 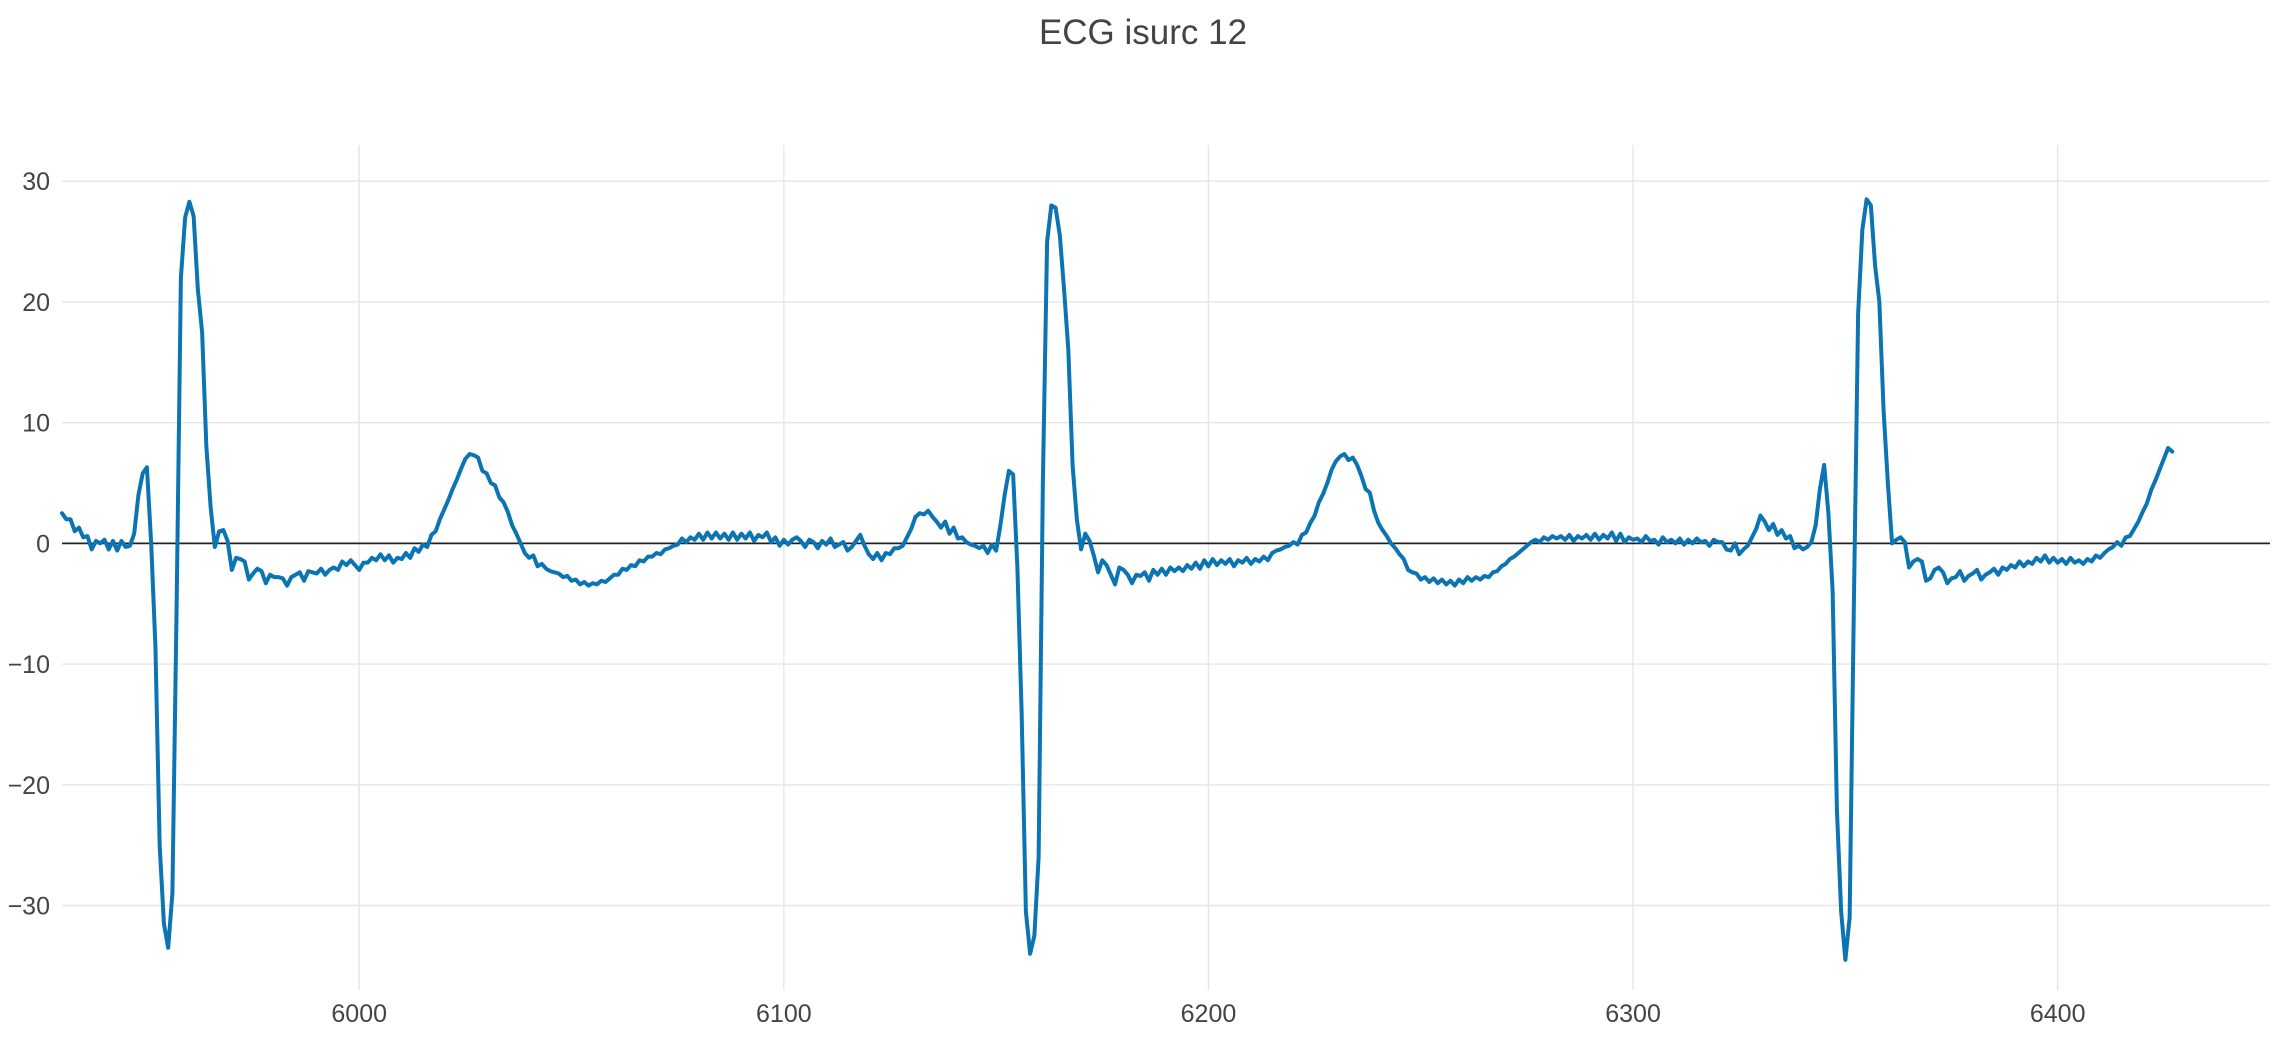 What do you see at coordinates (36, 424) in the screenshot?
I see `y-tick-label: 10` at bounding box center [36, 424].